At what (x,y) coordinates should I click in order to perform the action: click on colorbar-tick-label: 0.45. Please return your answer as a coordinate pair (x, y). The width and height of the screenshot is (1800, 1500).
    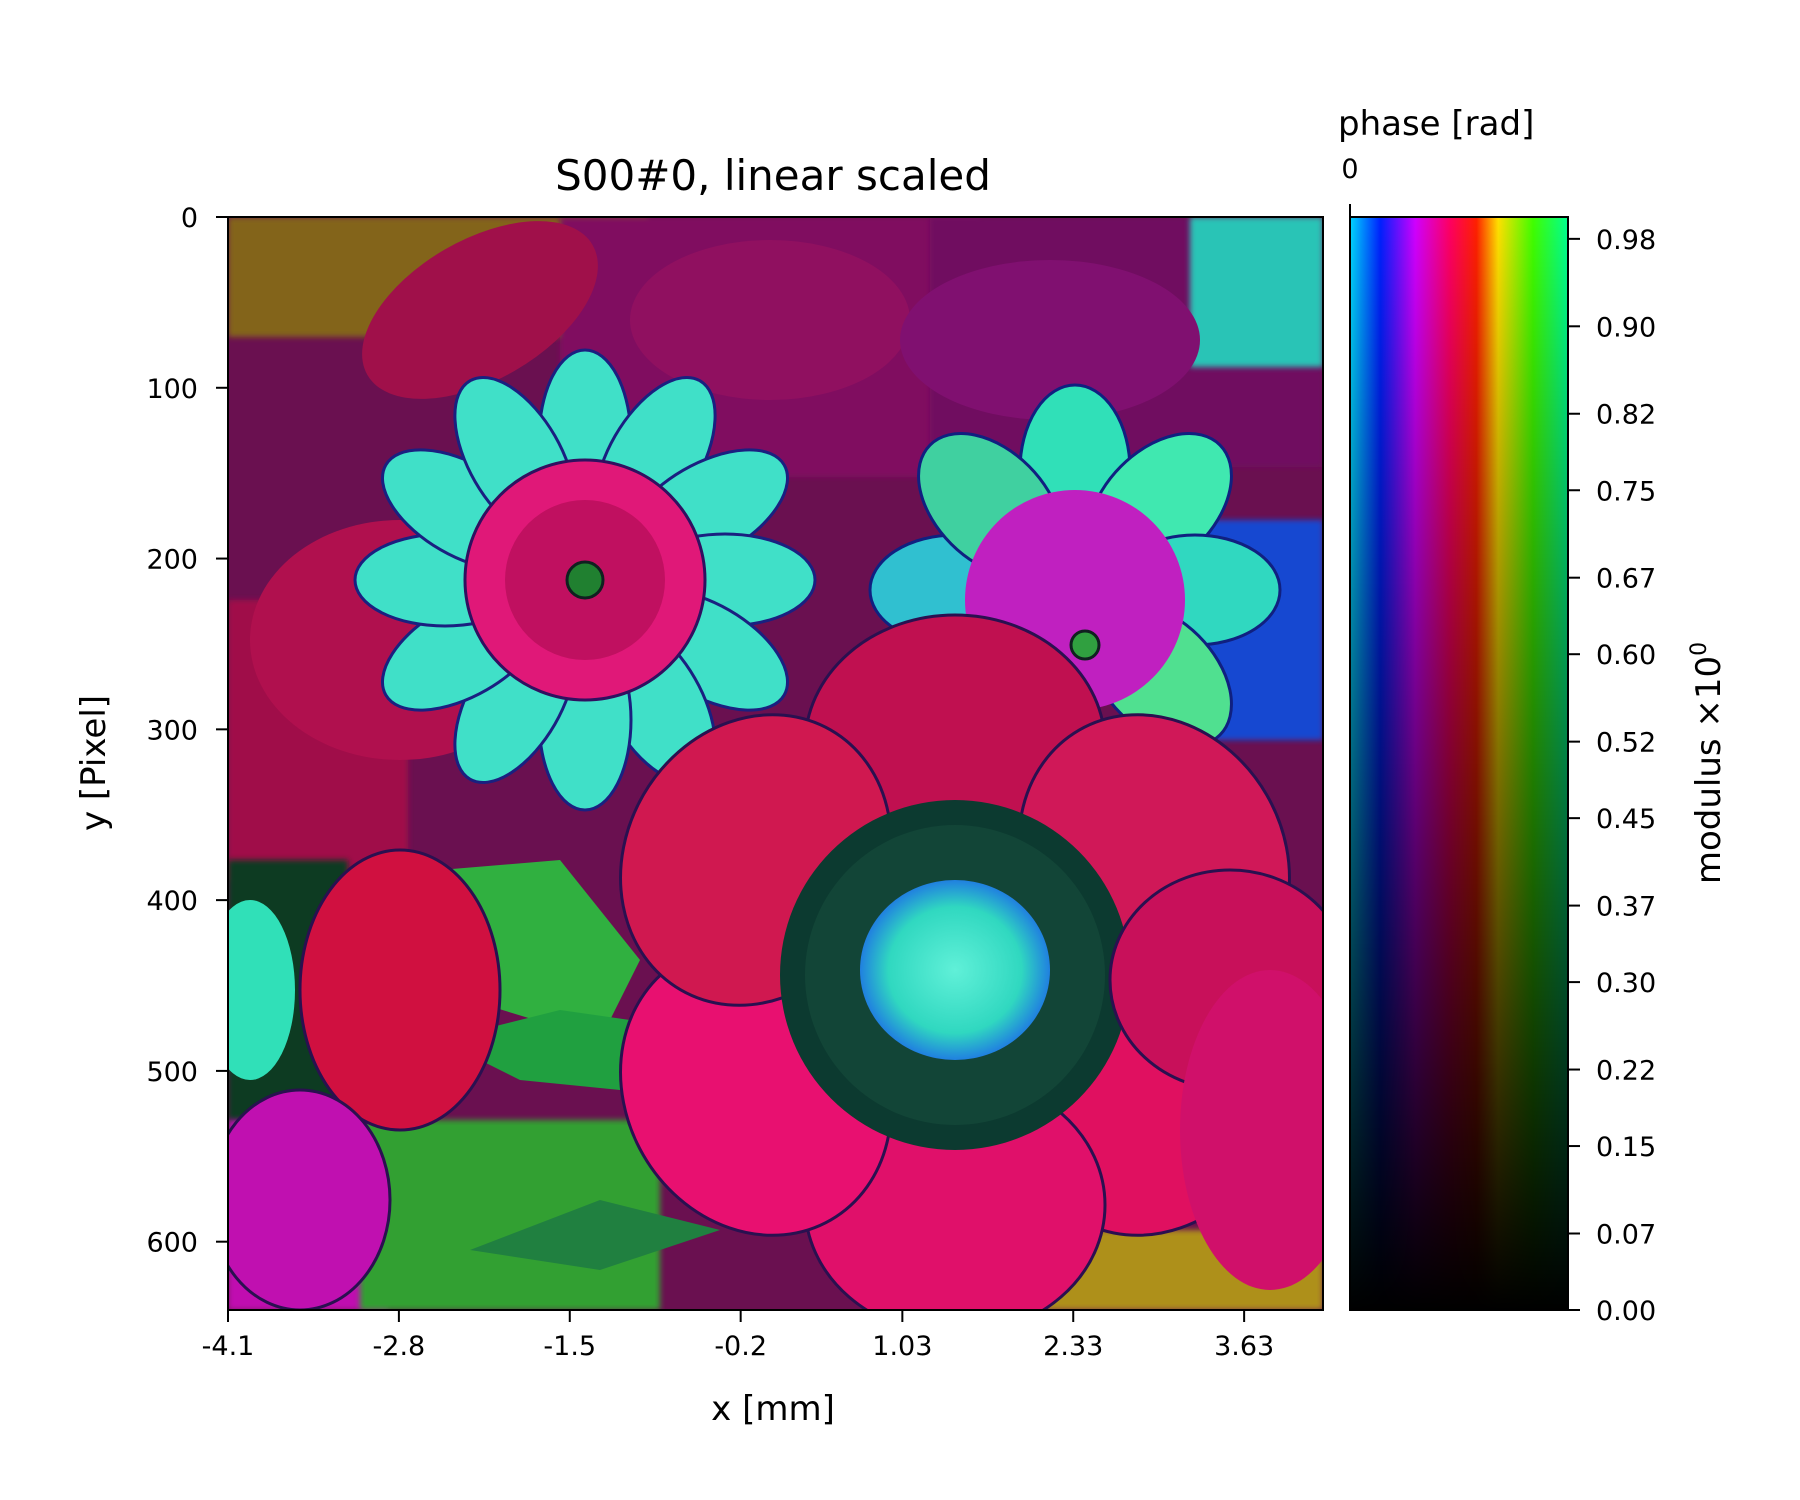
    Looking at the image, I should click on (1626, 819).